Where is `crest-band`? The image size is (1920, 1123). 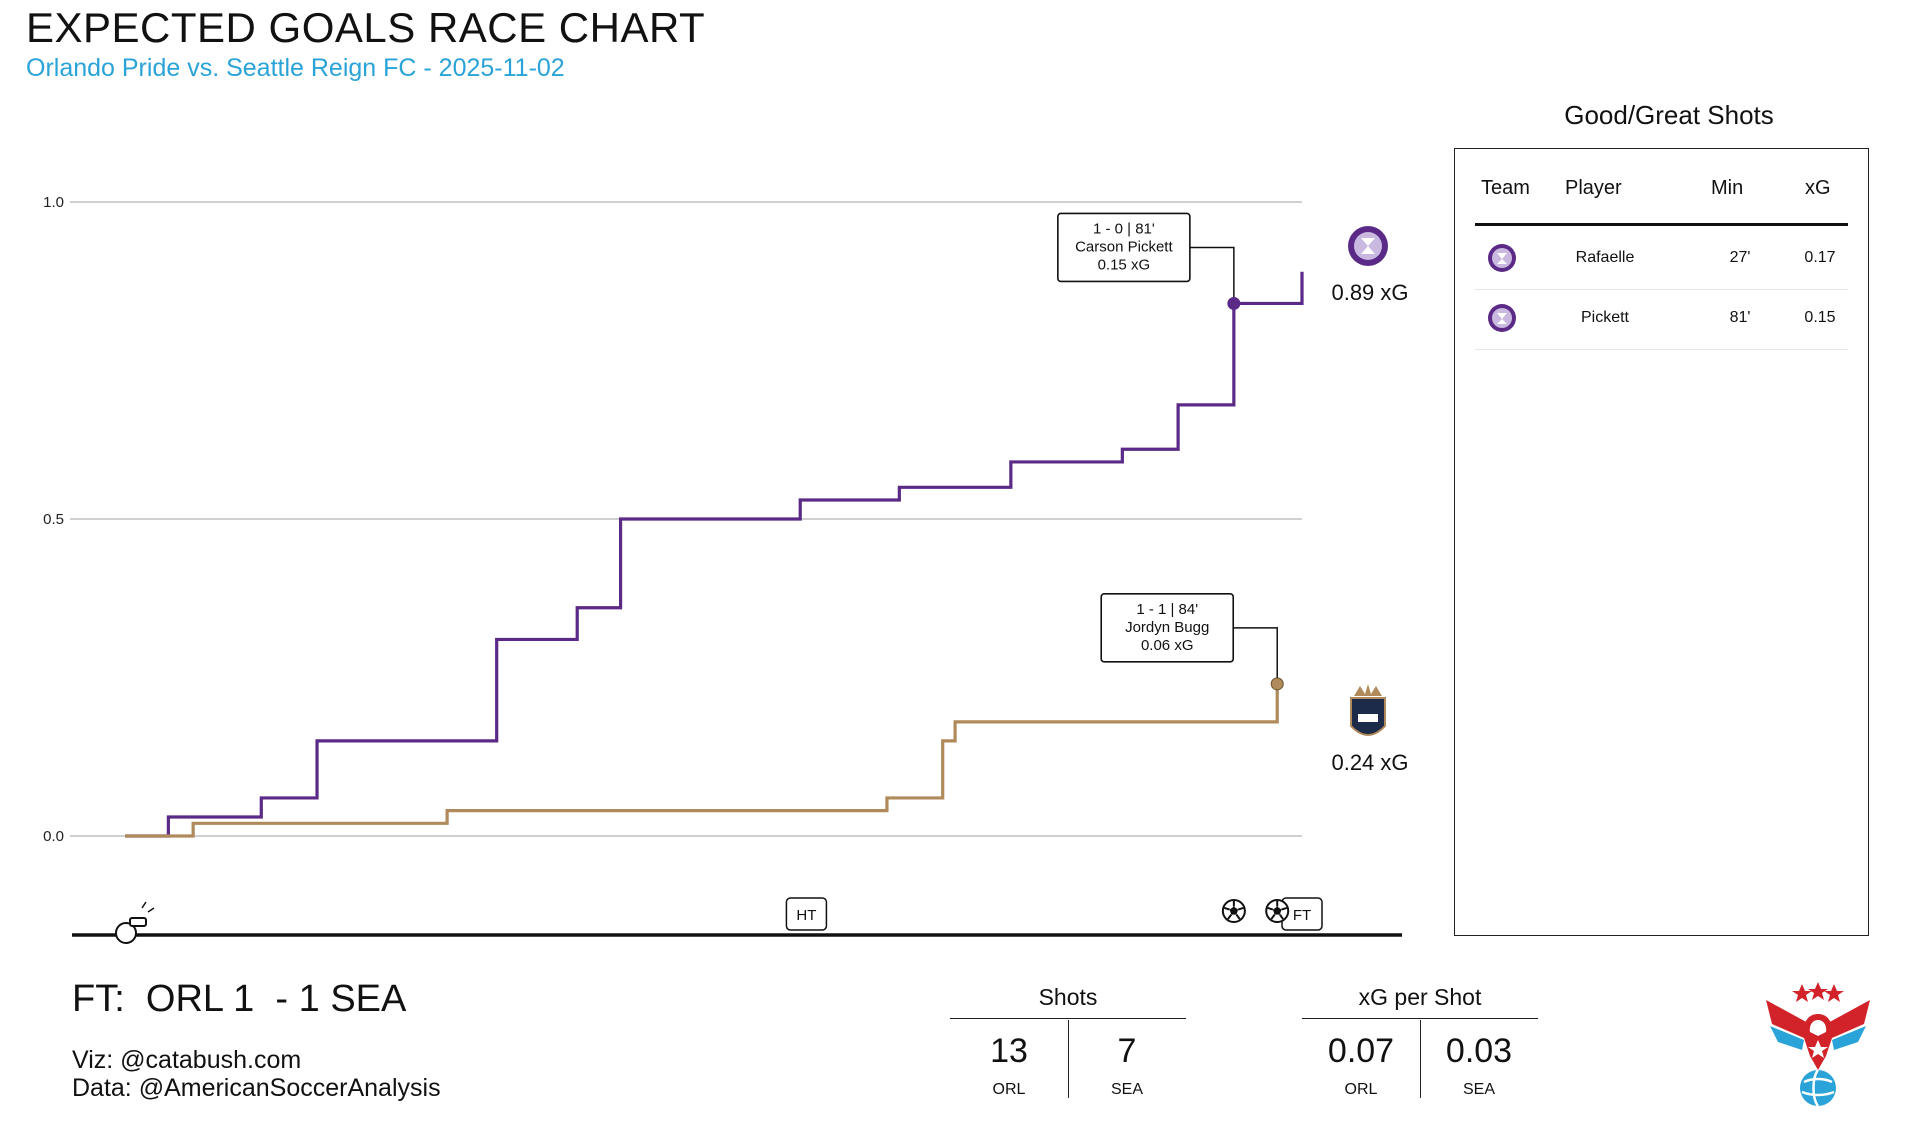 crest-band is located at coordinates (1368, 718).